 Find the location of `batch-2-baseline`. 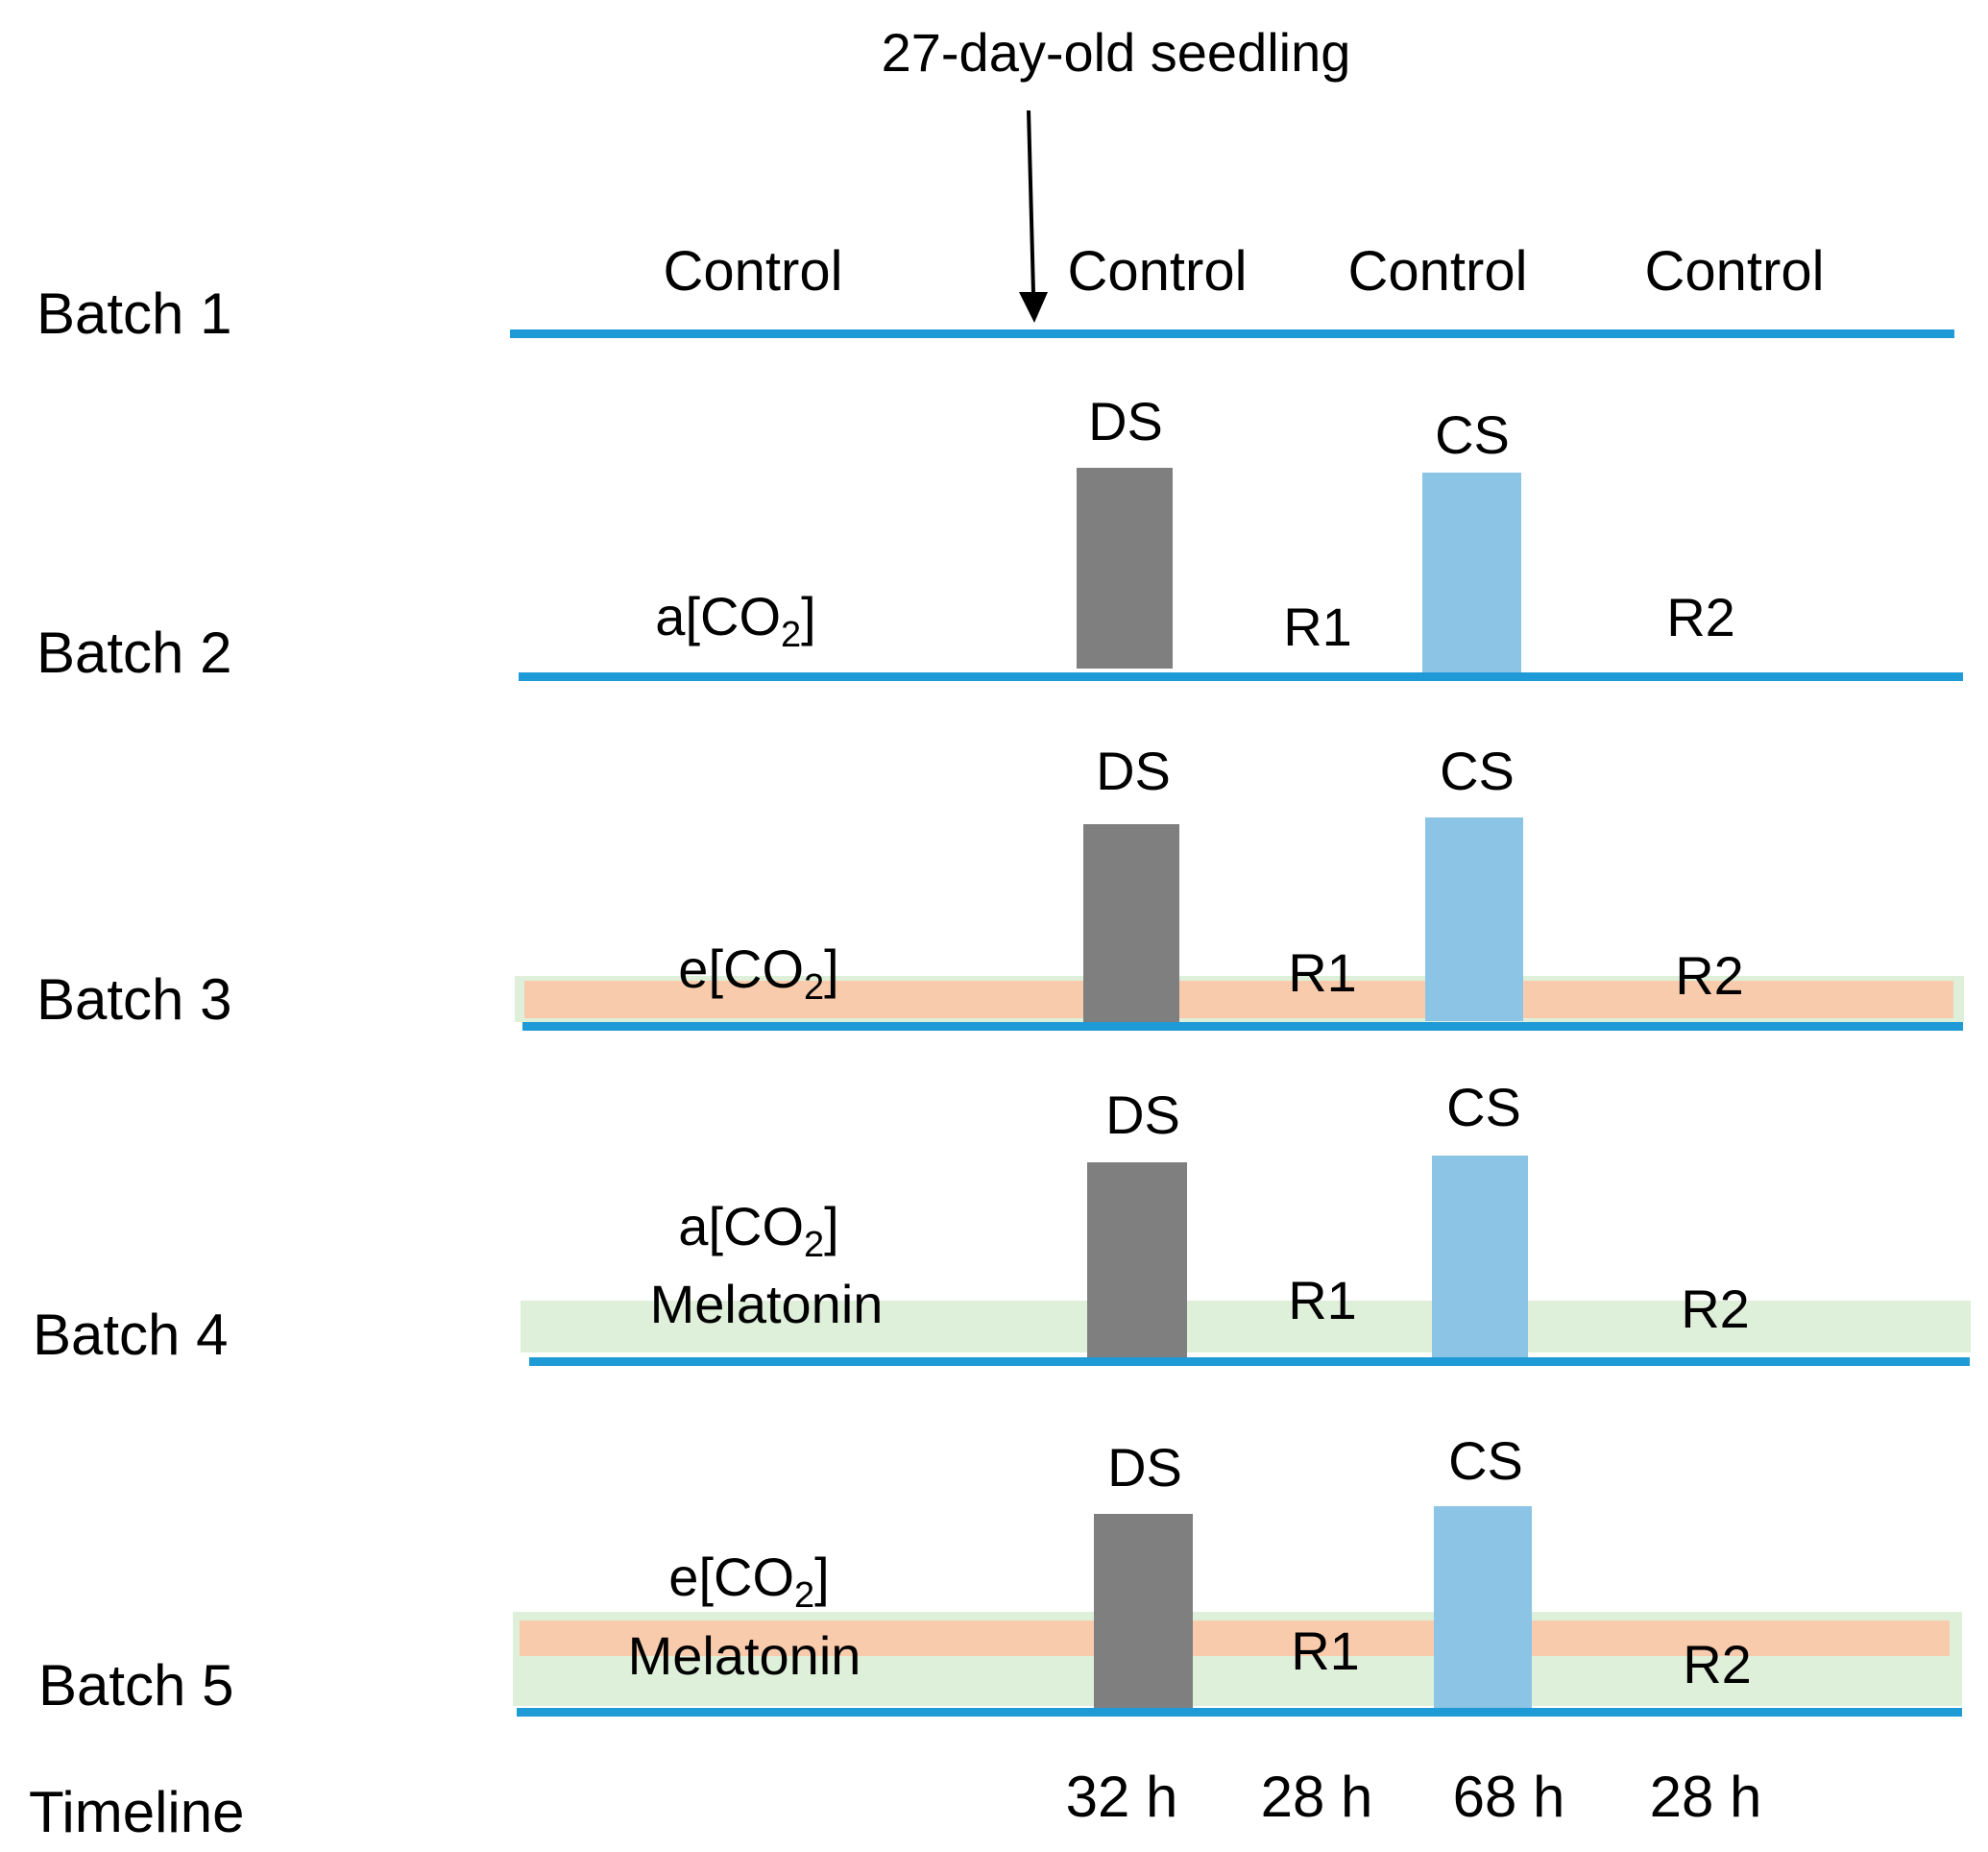

batch-2-baseline is located at coordinates (1241, 676).